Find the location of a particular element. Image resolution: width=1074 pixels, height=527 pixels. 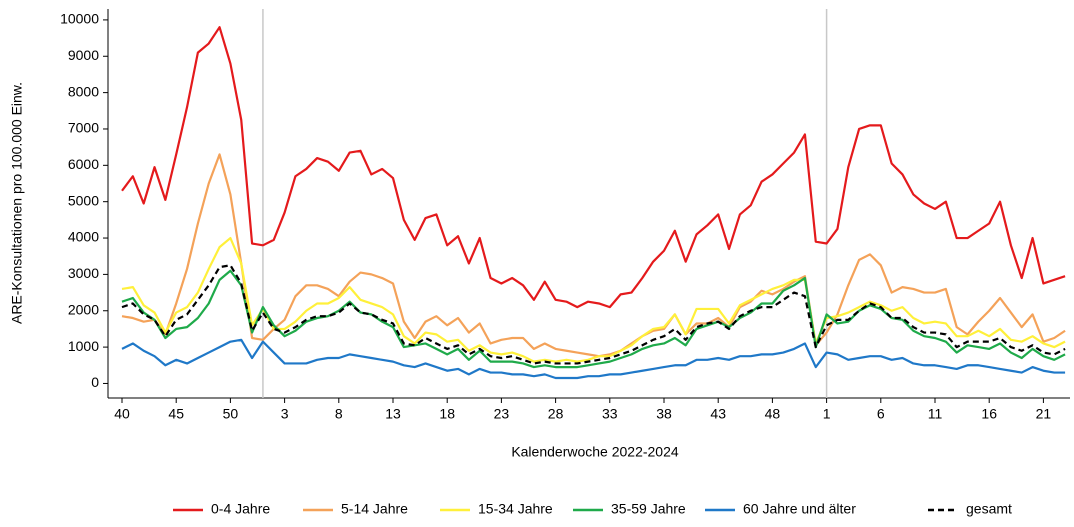

y-tick-label: 6000 is located at coordinates (83, 164).